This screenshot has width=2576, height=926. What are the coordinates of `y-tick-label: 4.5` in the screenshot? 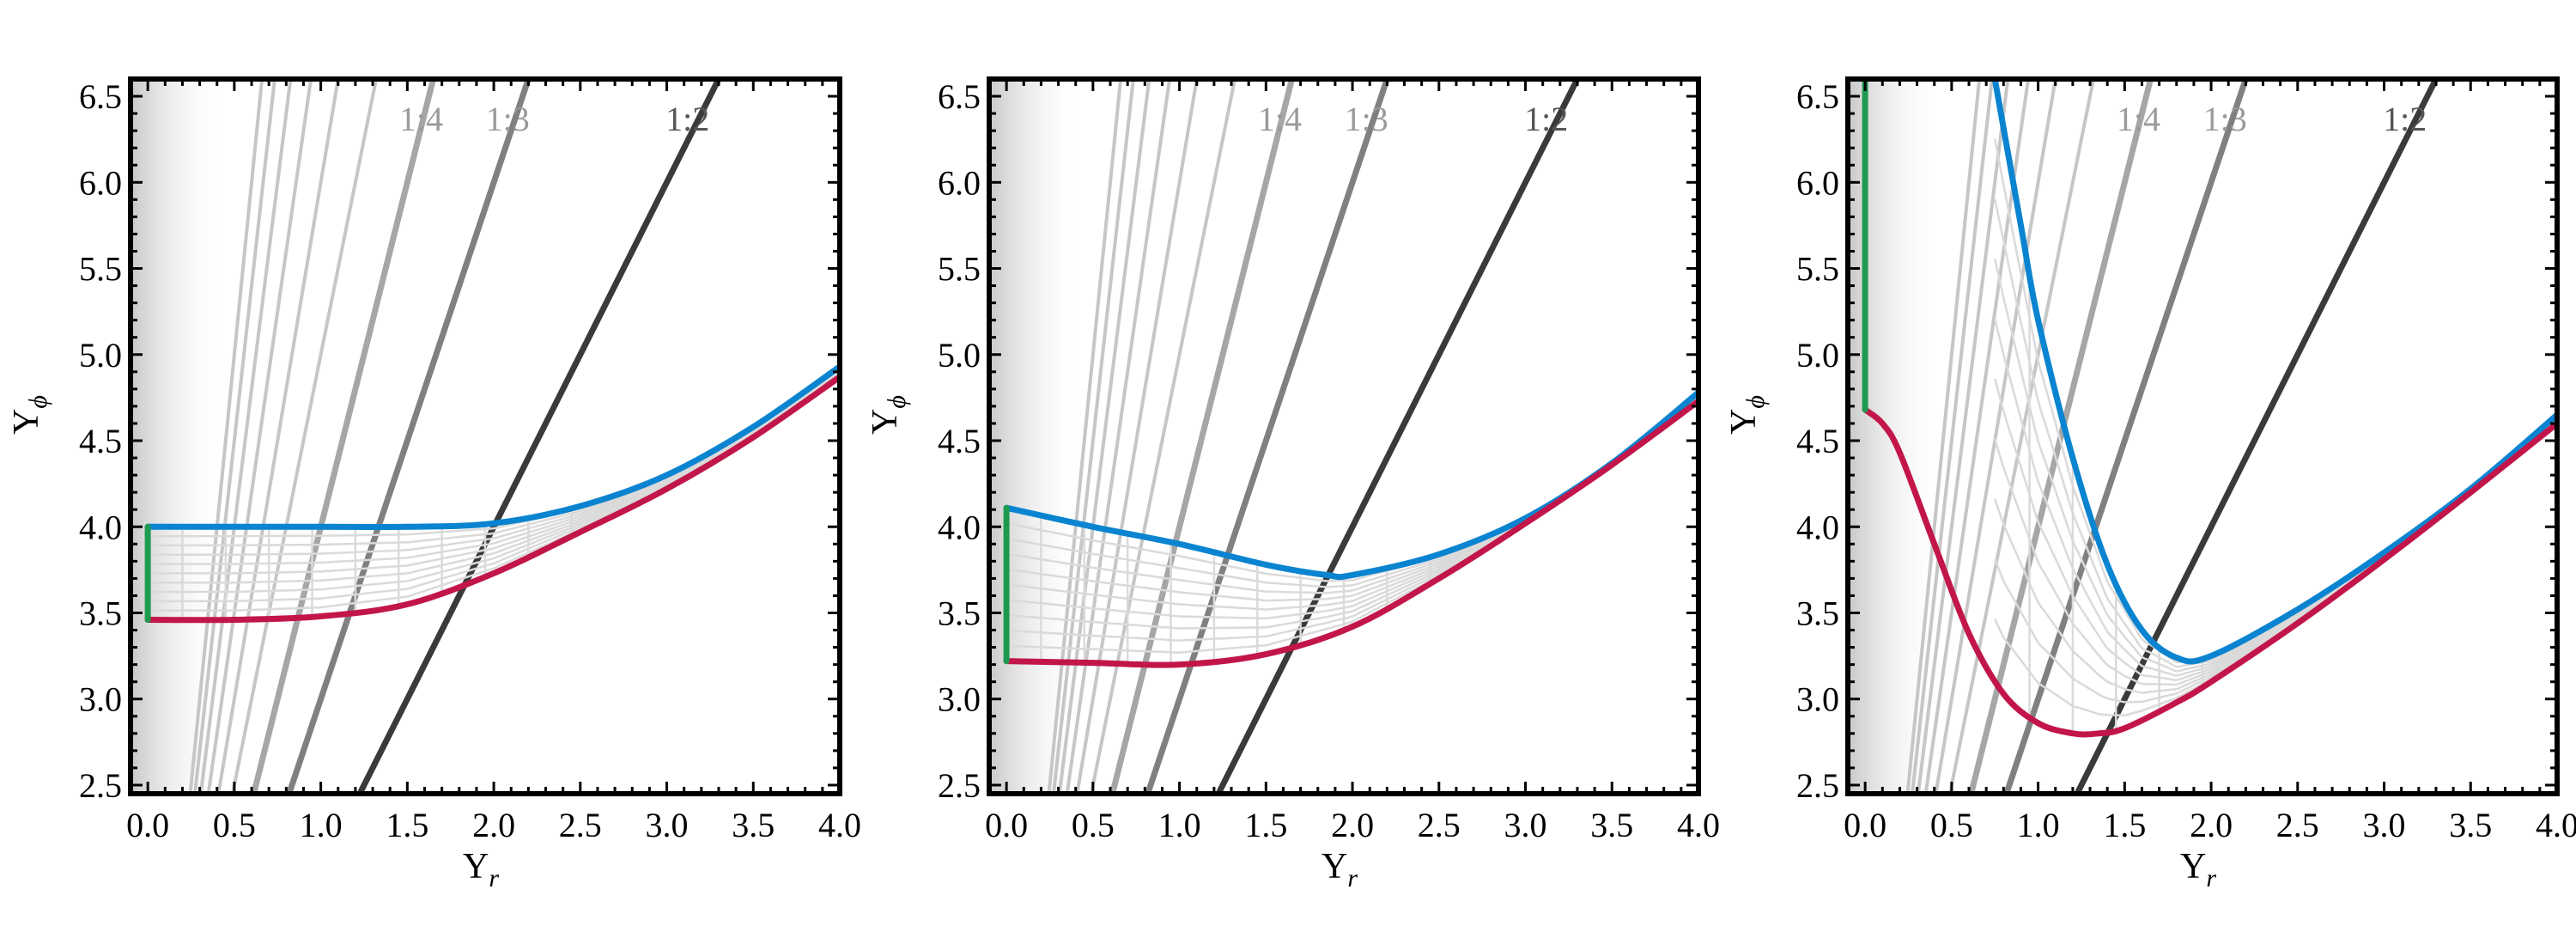 It's located at (1817, 441).